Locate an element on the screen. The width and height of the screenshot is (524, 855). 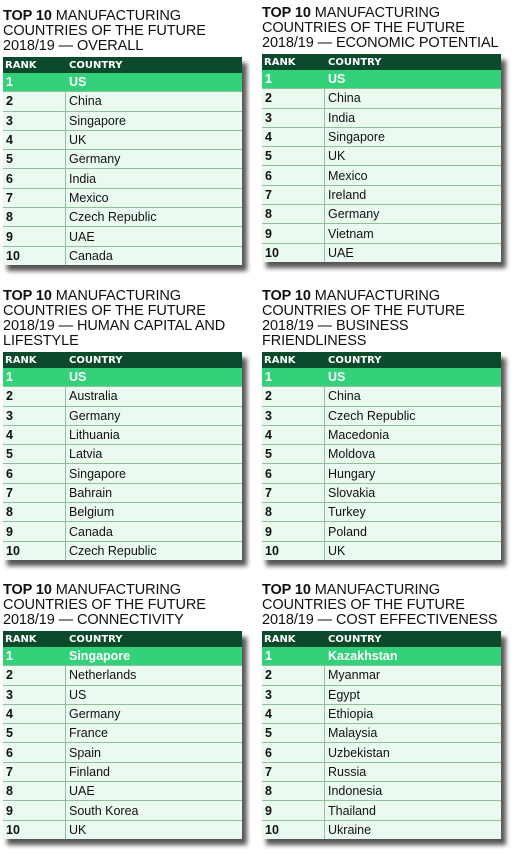
table-row: 7 Finland is located at coordinates (122, 771).